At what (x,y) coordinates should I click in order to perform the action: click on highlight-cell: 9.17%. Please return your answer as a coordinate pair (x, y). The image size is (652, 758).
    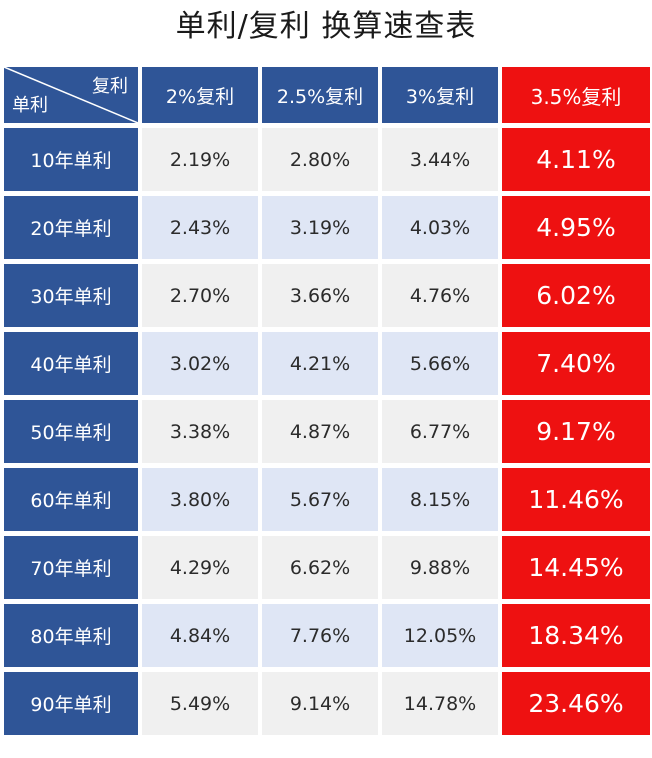
    Looking at the image, I should click on (576, 431).